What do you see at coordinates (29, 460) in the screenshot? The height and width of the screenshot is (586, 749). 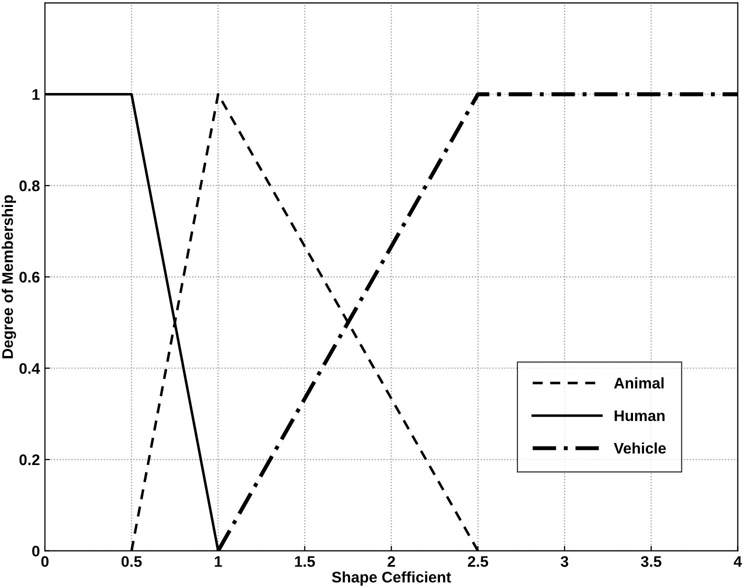 I see `y-tick-label: 0.2` at bounding box center [29, 460].